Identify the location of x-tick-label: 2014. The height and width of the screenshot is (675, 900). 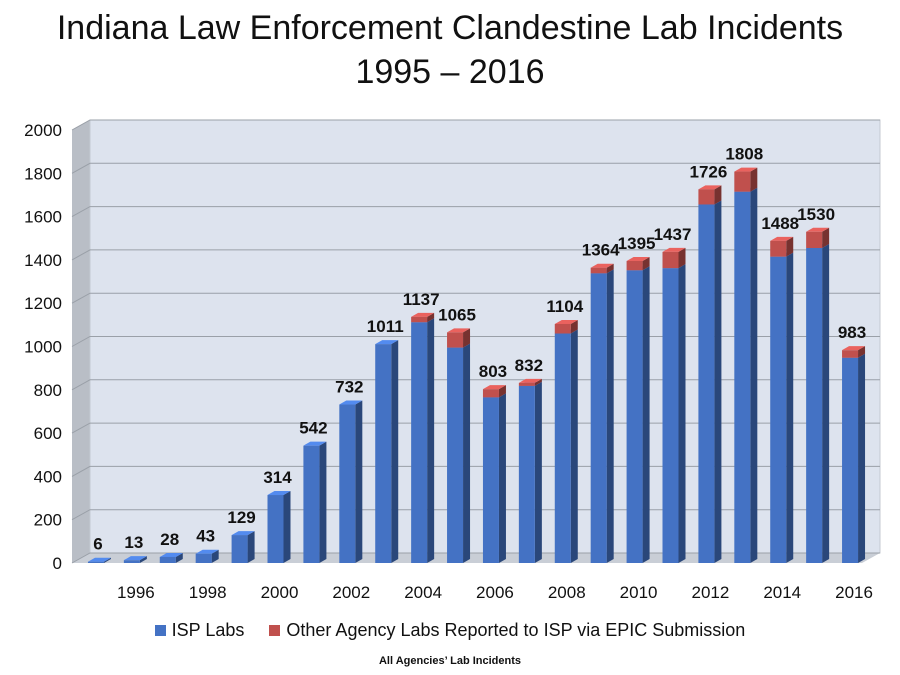
(782, 592).